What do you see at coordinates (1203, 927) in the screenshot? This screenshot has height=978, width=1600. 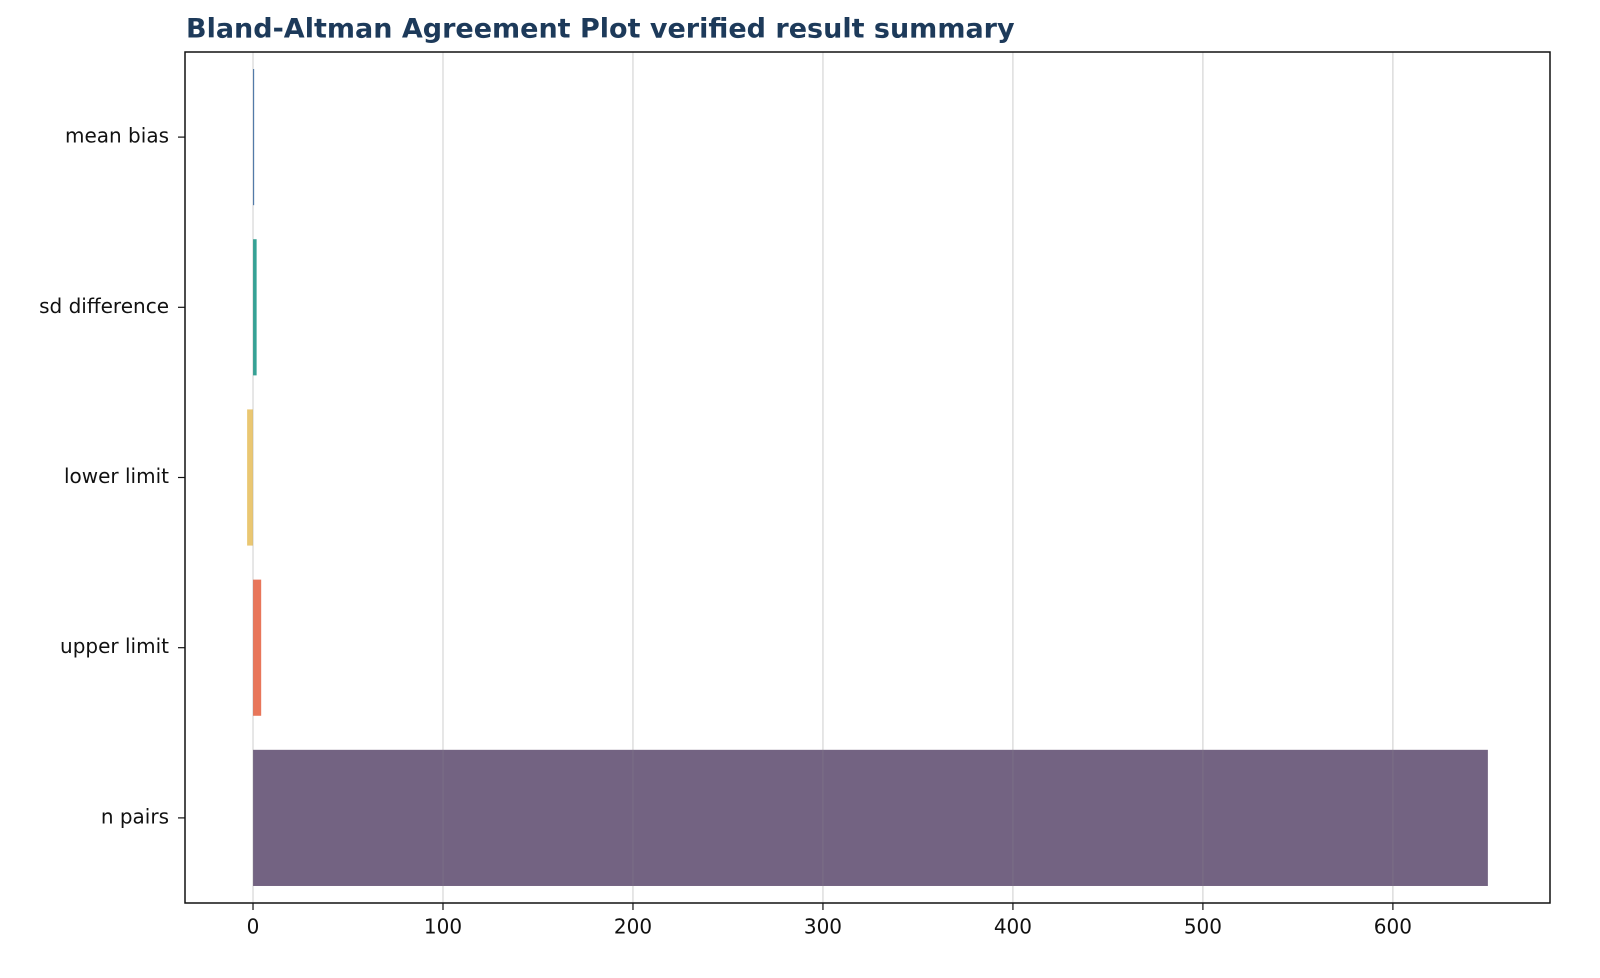 I see `x-tick-label: 500` at bounding box center [1203, 927].